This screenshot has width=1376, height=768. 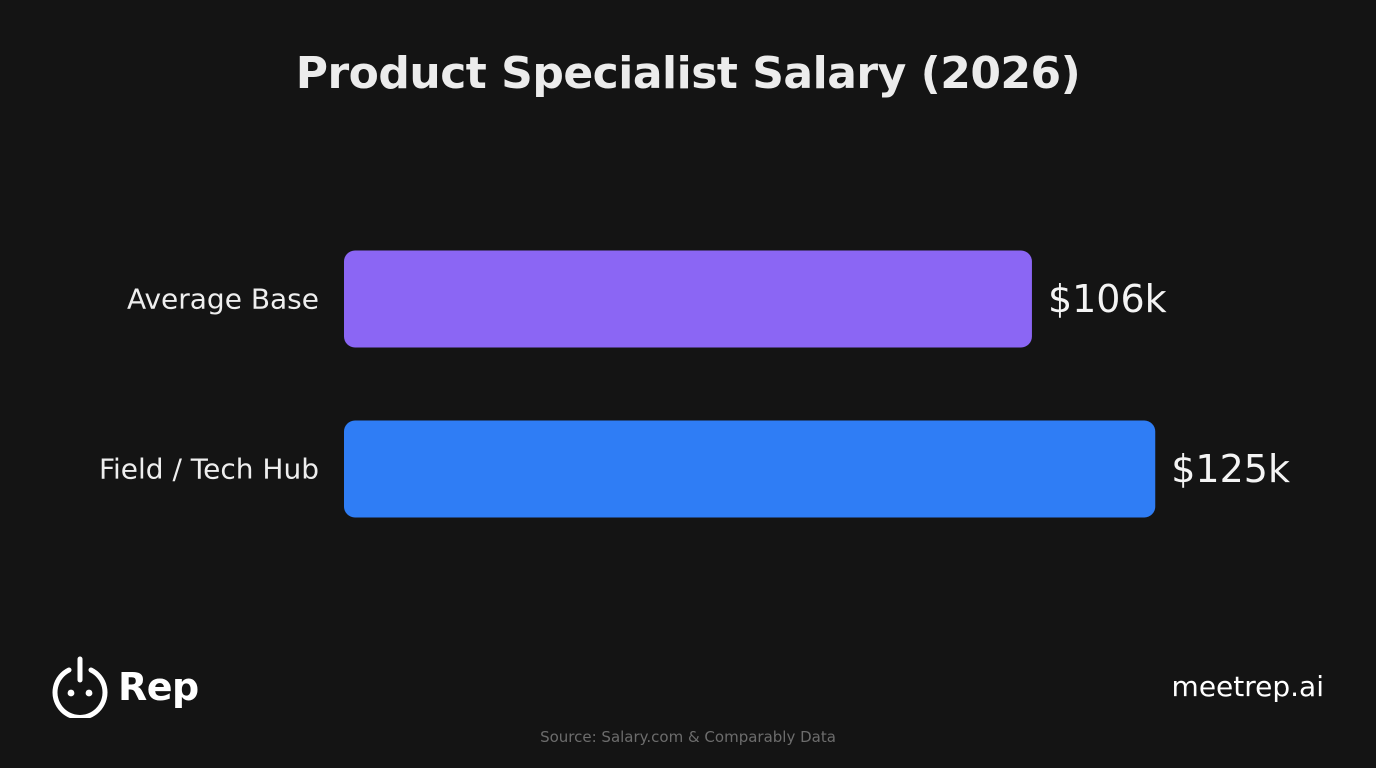 What do you see at coordinates (80, 687) in the screenshot?
I see `power-face-icon` at bounding box center [80, 687].